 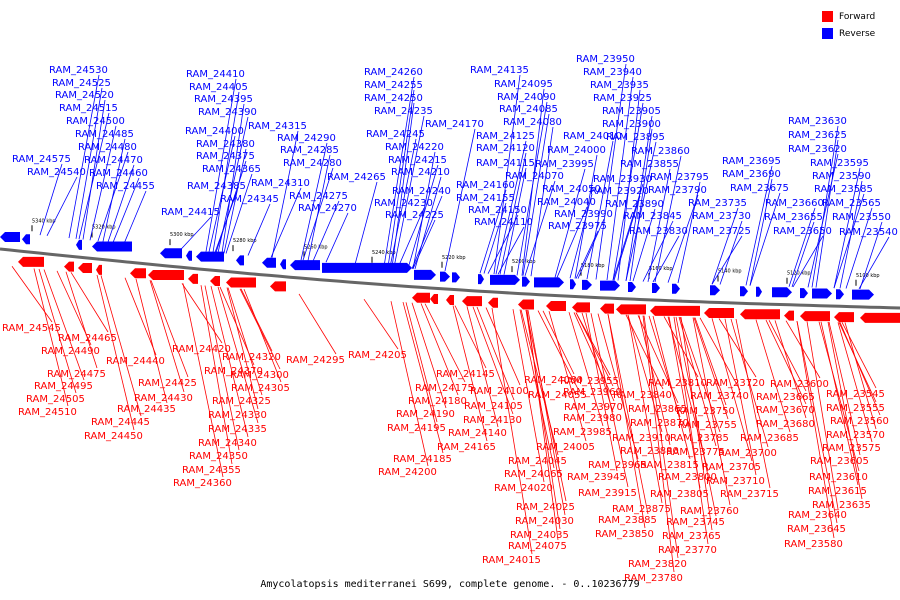 I want to click on forward-gene-label: RAM_24035, so click(x=539, y=535).